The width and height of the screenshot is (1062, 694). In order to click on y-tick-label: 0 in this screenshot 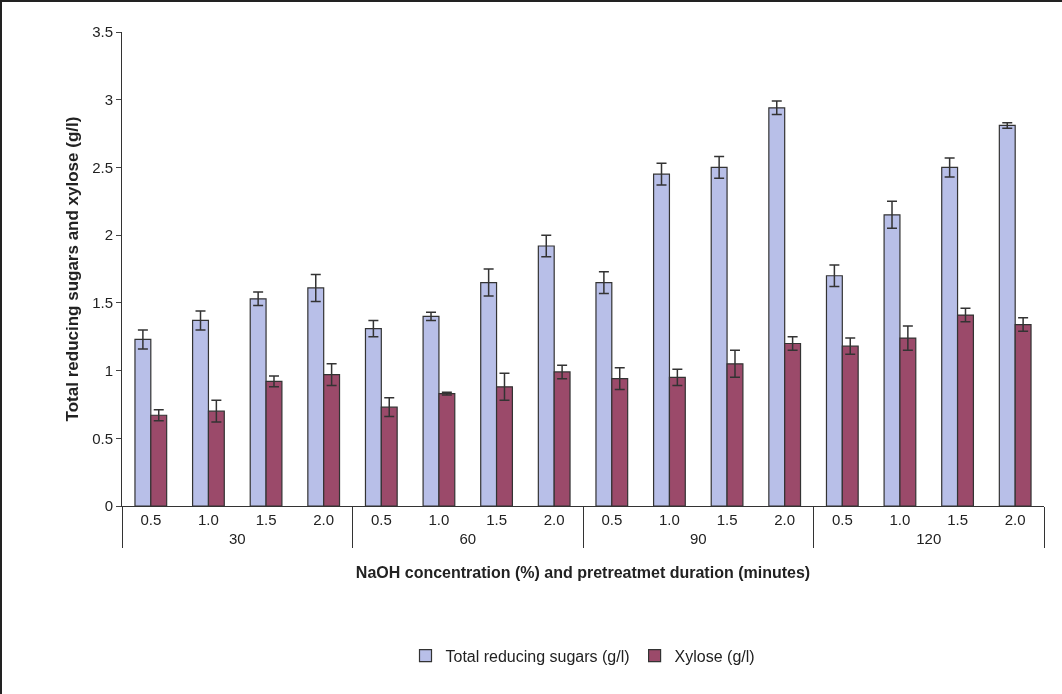, I will do `click(108, 506)`.